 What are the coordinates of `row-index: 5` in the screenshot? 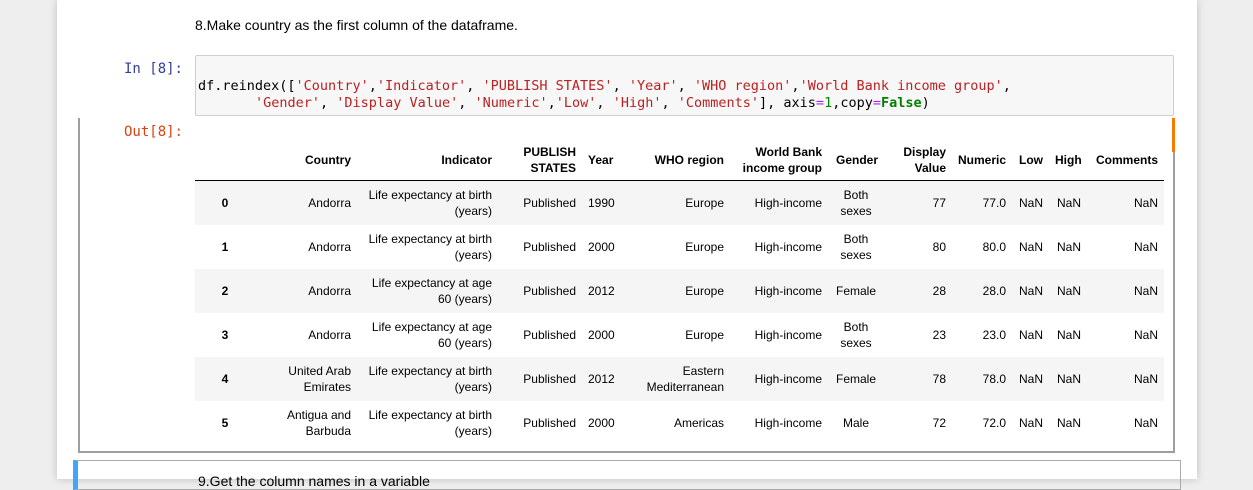 It's located at (225, 423).